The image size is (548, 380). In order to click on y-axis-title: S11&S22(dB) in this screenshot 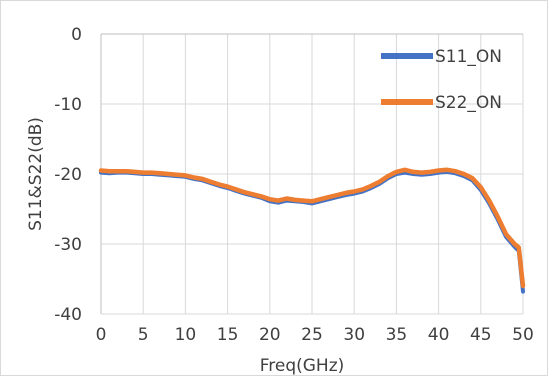, I will do `click(36, 174)`.